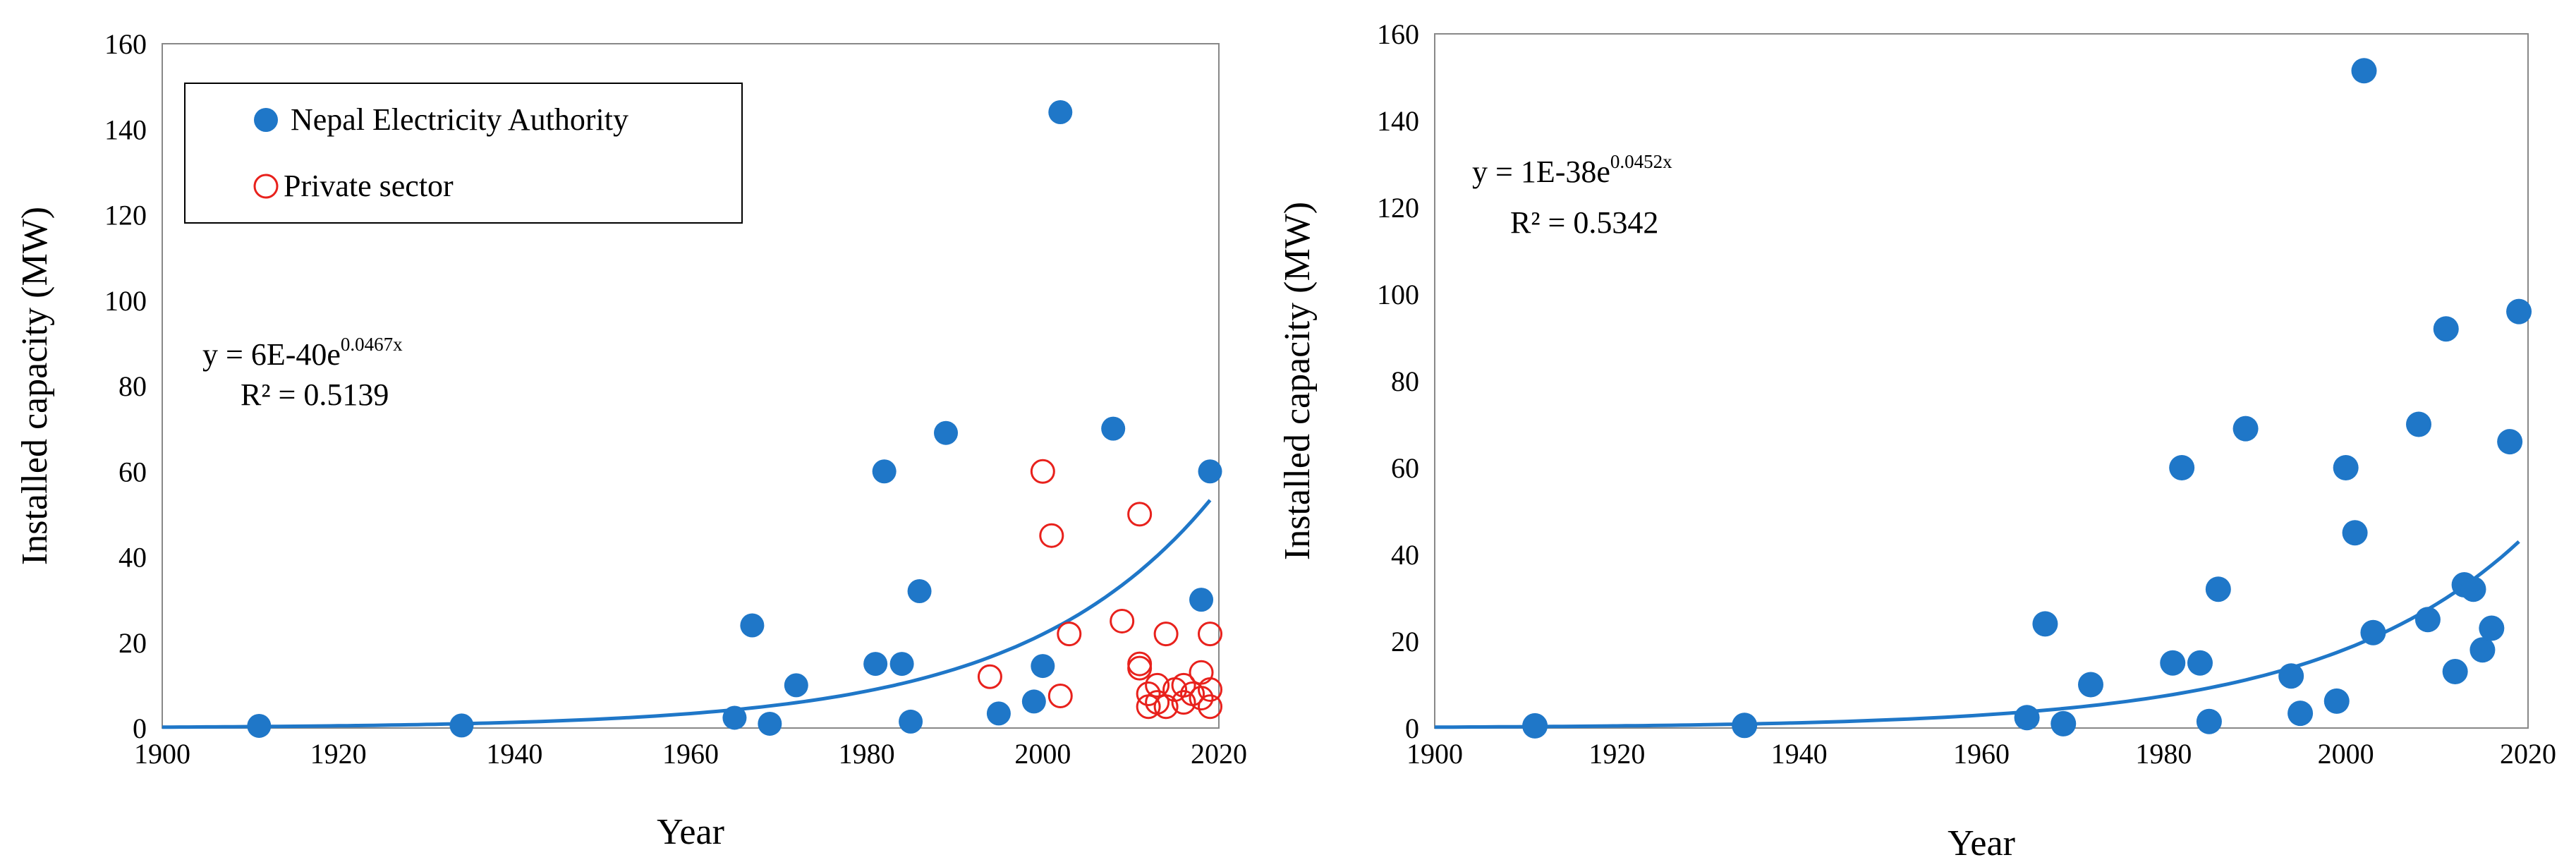 This screenshot has height=867, width=2576. I want to click on y-tick-label: 0, so click(1412, 728).